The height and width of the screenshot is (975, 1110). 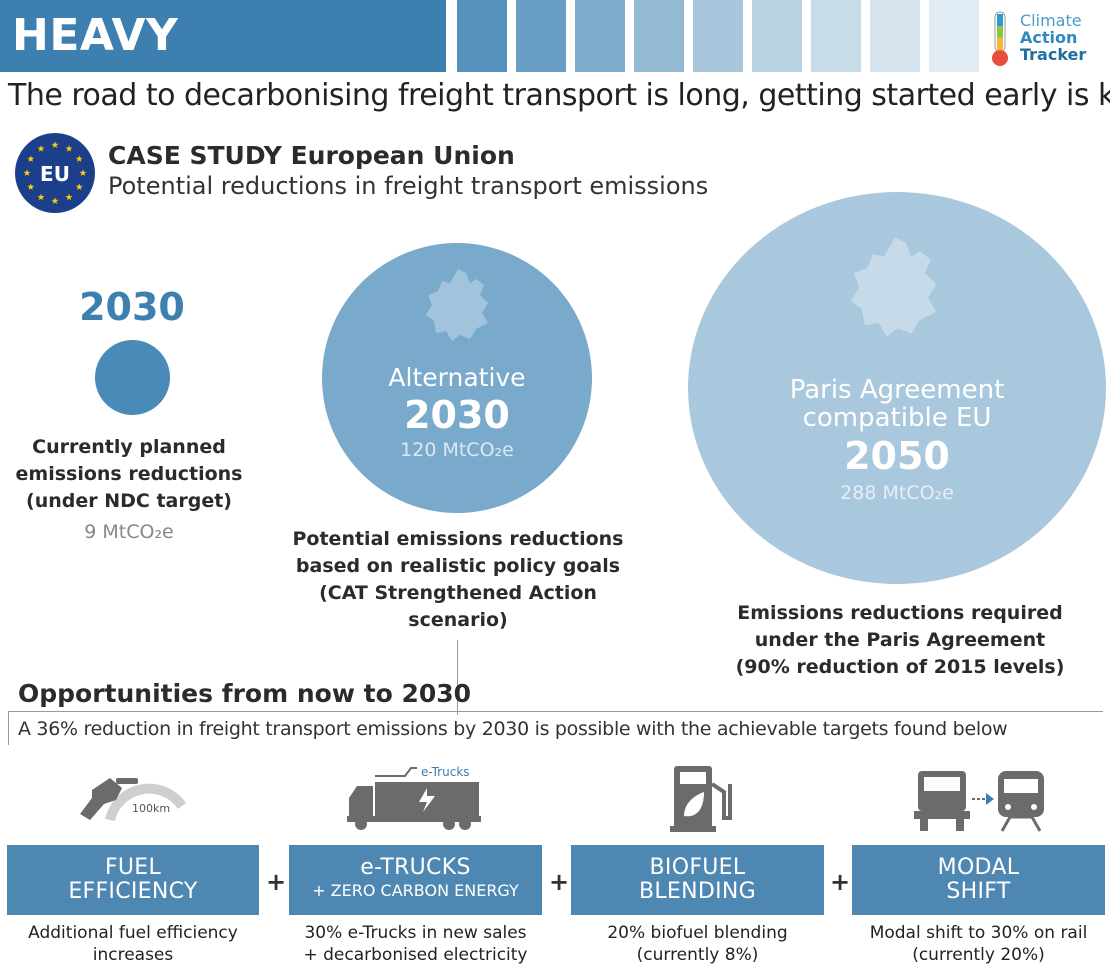 I want to click on etrucks-box: e-TRUCKS + ZERO CARBON ENERGY, so click(x=415, y=880).